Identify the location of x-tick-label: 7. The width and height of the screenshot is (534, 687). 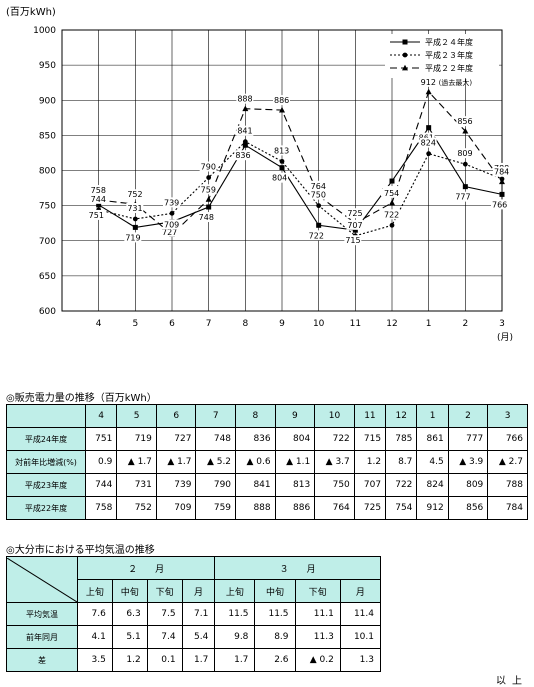
(209, 324).